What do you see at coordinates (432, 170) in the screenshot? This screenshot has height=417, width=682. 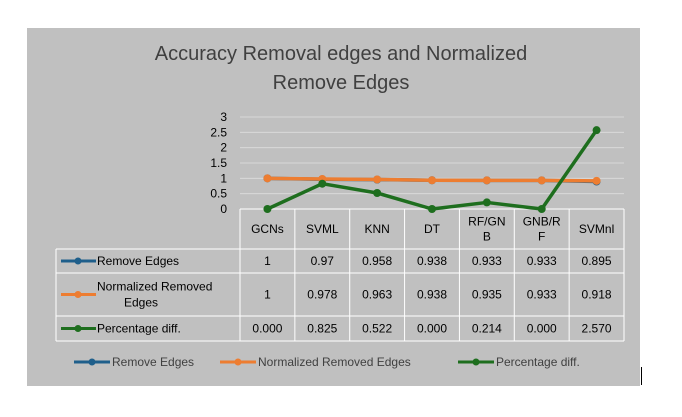 I see `series-line` at bounding box center [432, 170].